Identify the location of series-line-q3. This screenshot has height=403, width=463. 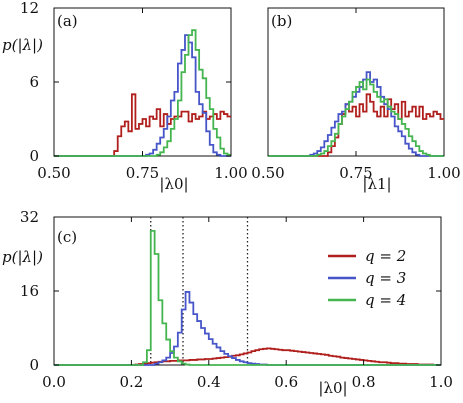
(142, 95).